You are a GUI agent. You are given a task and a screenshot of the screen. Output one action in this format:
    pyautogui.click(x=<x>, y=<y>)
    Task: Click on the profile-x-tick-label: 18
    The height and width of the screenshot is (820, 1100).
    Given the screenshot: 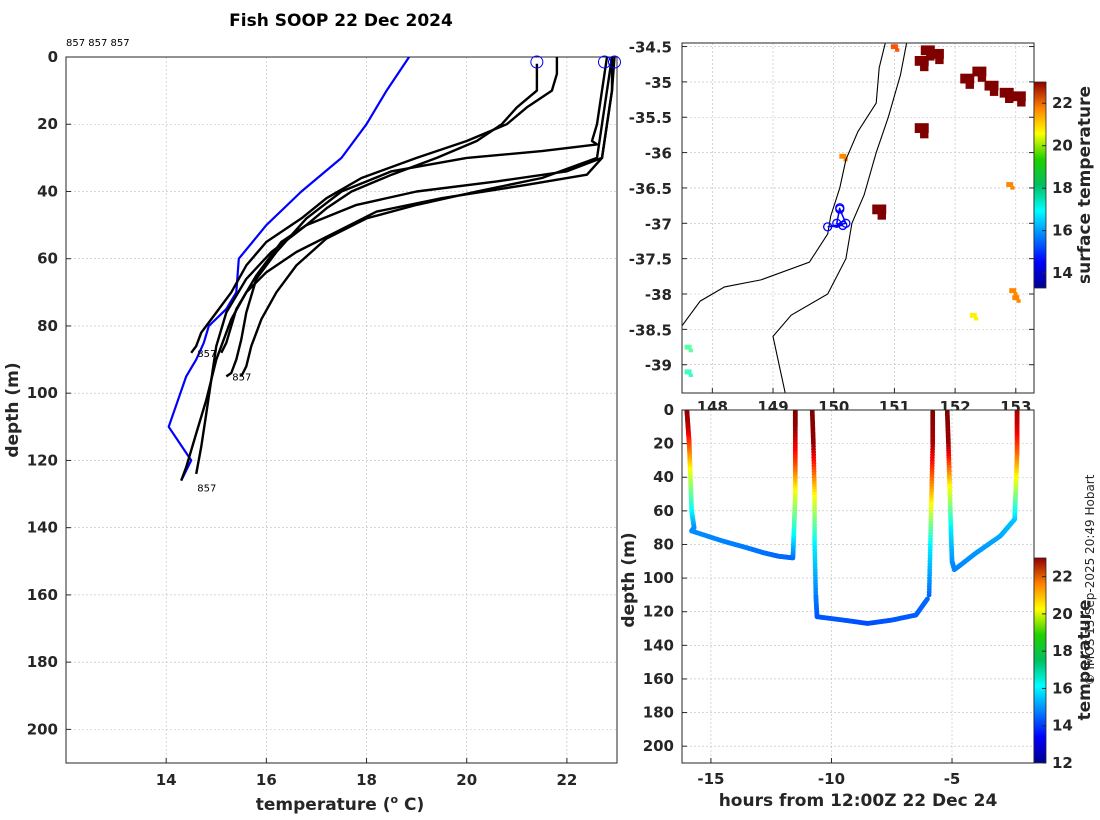 What is the action you would take?
    pyautogui.click(x=366, y=780)
    